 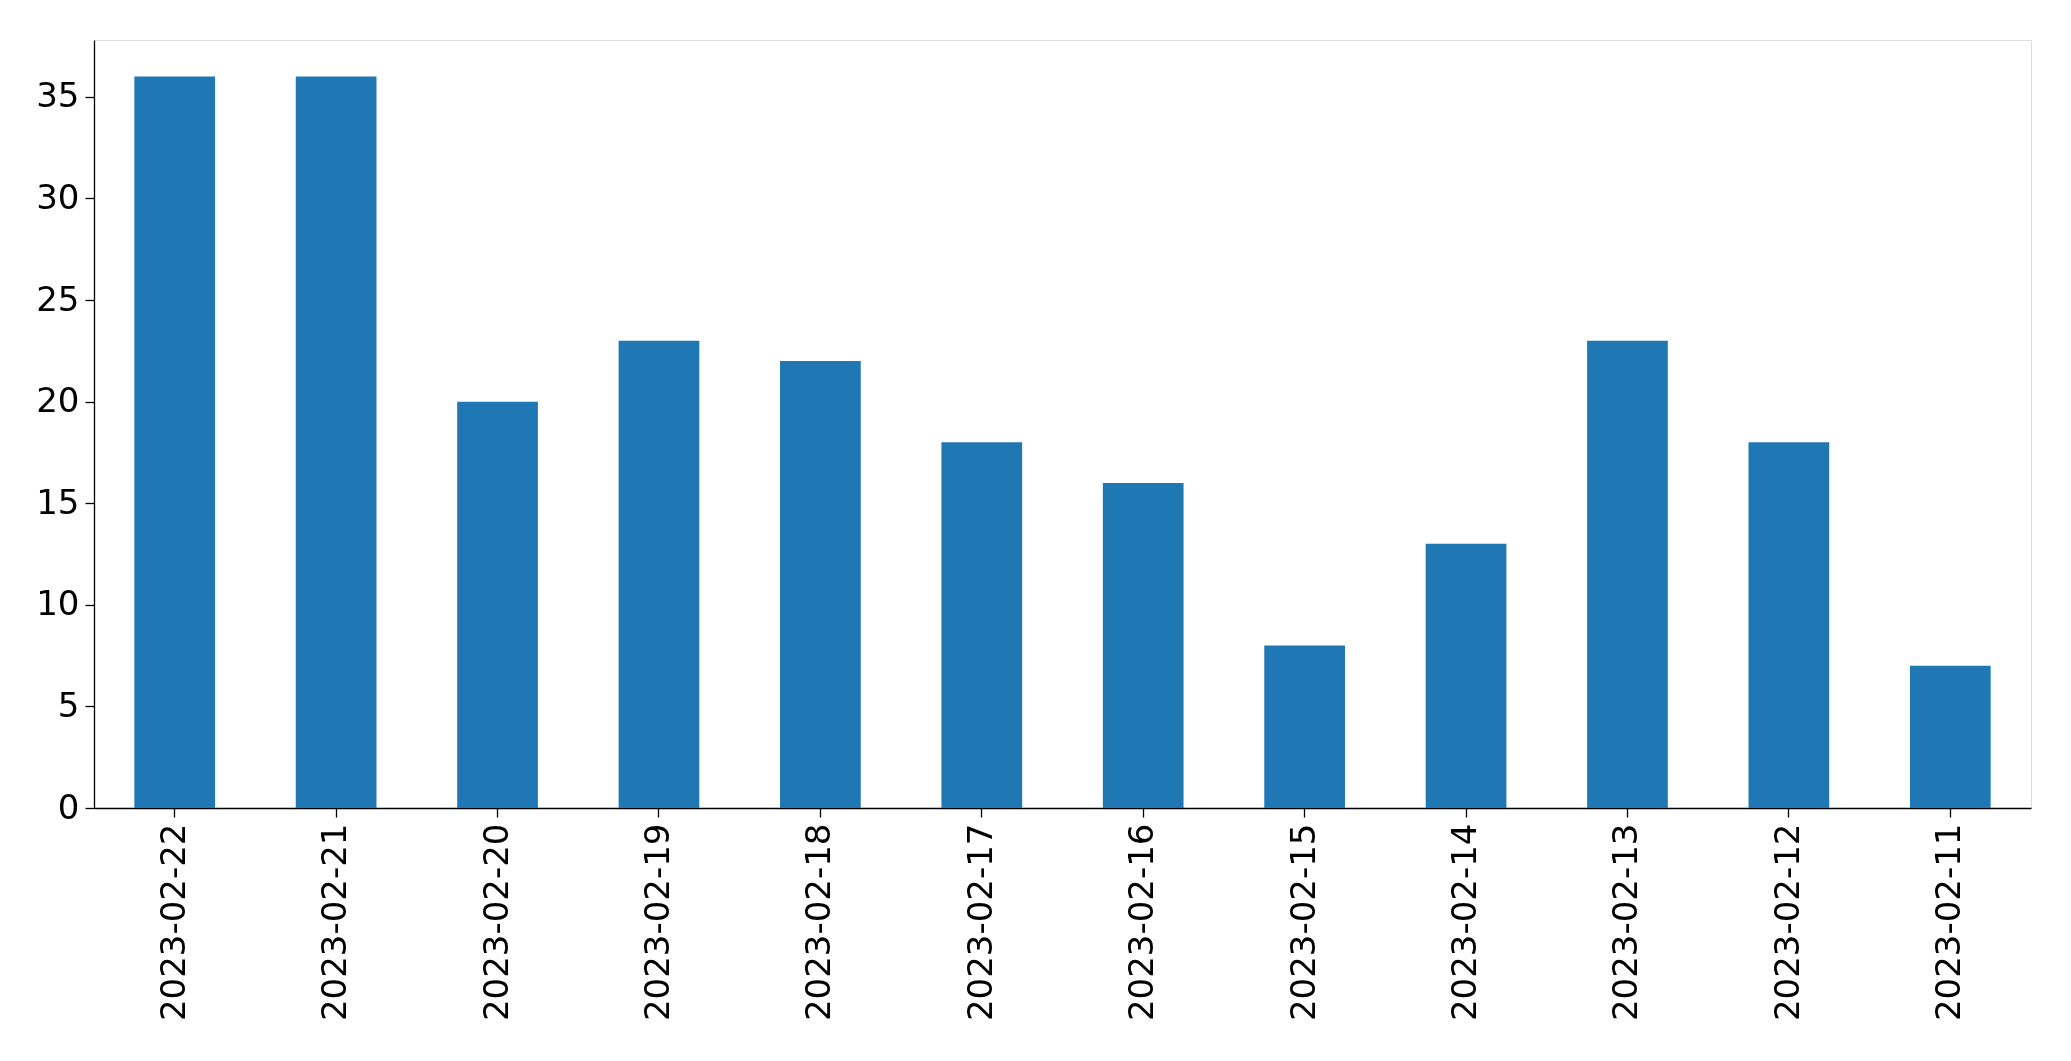 I want to click on y-tick-label: 15, so click(x=58, y=501).